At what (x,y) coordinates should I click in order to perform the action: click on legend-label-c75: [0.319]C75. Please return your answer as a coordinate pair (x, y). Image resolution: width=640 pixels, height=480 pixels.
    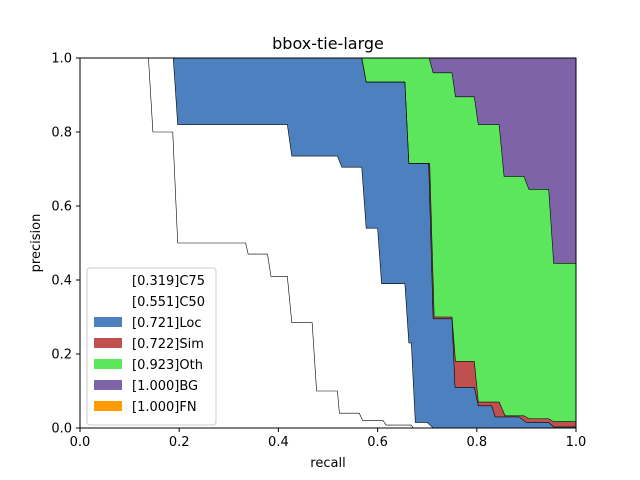
    Looking at the image, I should click on (168, 281).